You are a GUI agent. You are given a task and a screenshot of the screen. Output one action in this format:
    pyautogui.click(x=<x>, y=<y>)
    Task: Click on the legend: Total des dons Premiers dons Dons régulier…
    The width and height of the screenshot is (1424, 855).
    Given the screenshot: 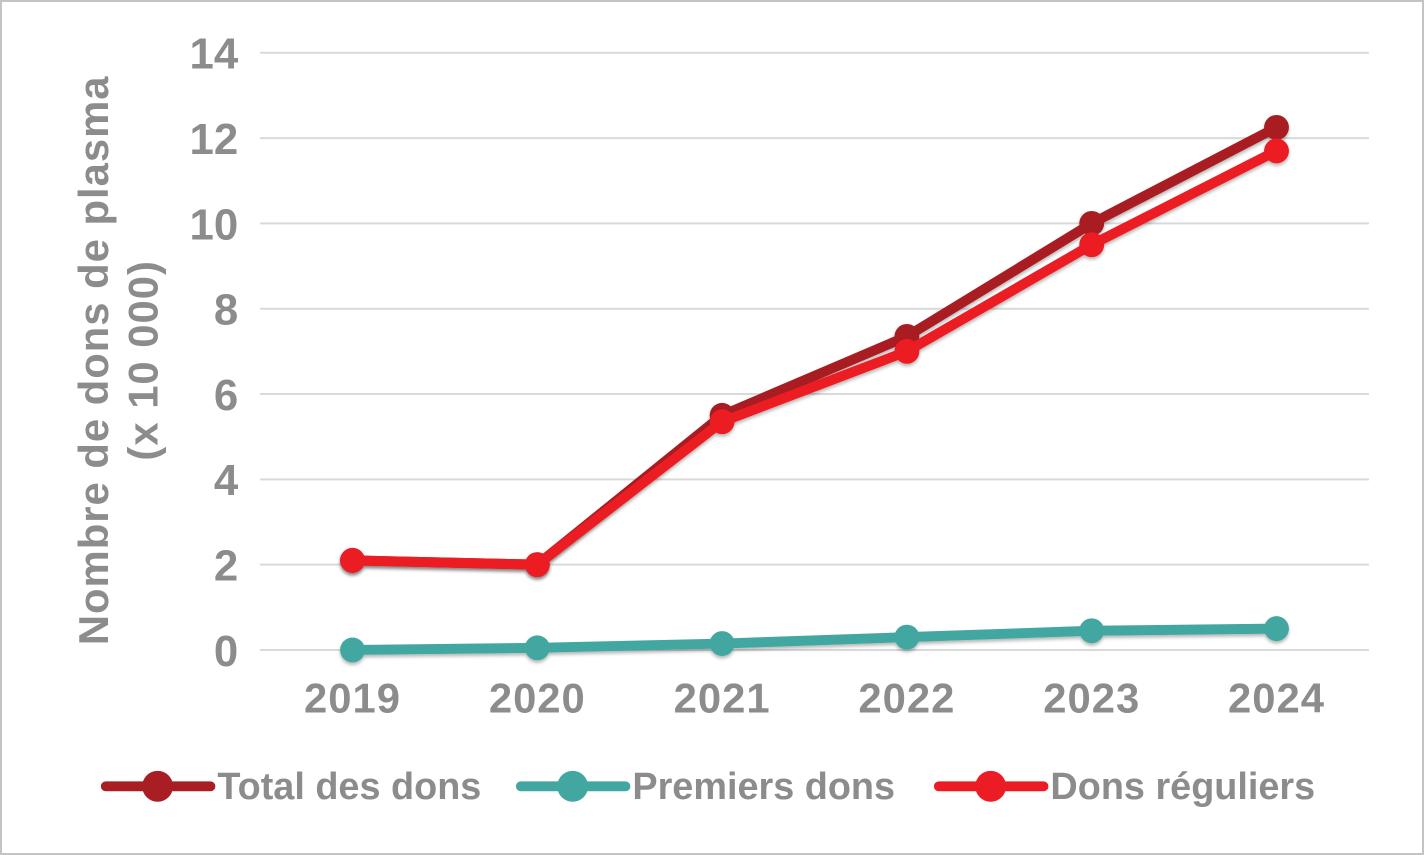 What is the action you would take?
    pyautogui.click(x=707, y=787)
    